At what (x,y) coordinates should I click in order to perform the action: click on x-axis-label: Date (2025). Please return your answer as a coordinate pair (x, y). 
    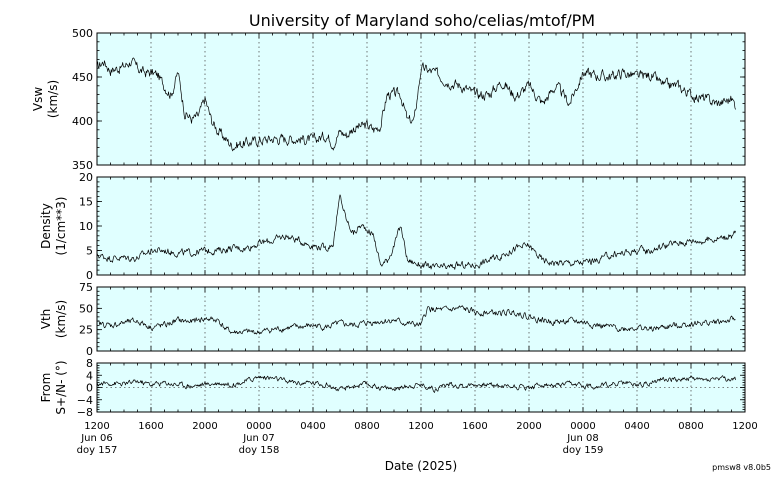
    Looking at the image, I should click on (421, 466).